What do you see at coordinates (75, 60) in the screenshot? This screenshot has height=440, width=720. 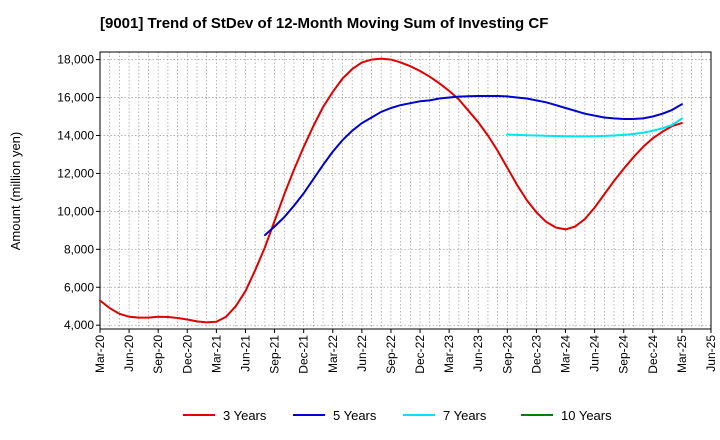 I see `y-tick-label: 18,000` at bounding box center [75, 60].